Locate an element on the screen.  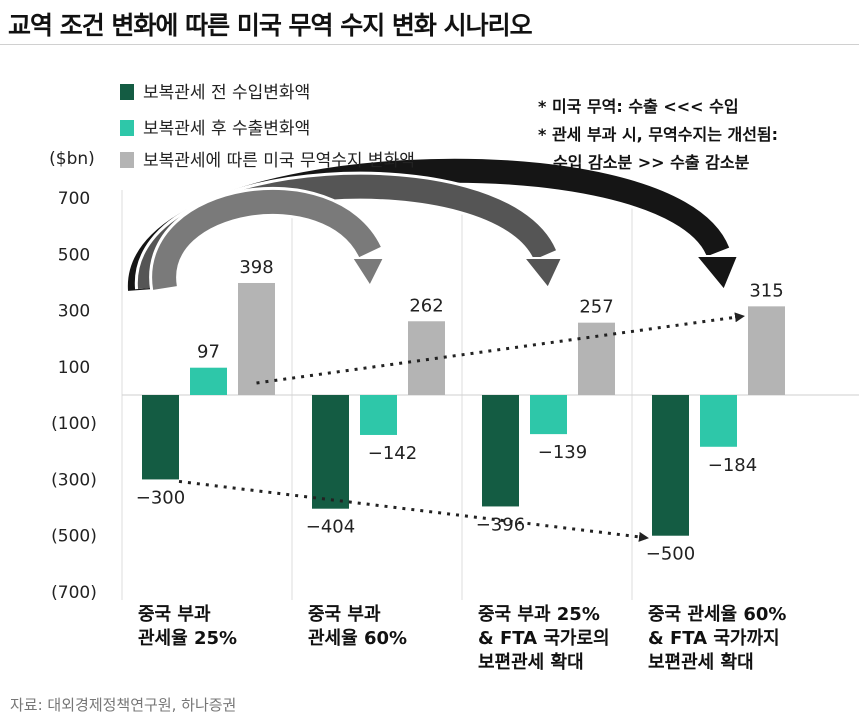
data-label: −500 is located at coordinates (670, 554).